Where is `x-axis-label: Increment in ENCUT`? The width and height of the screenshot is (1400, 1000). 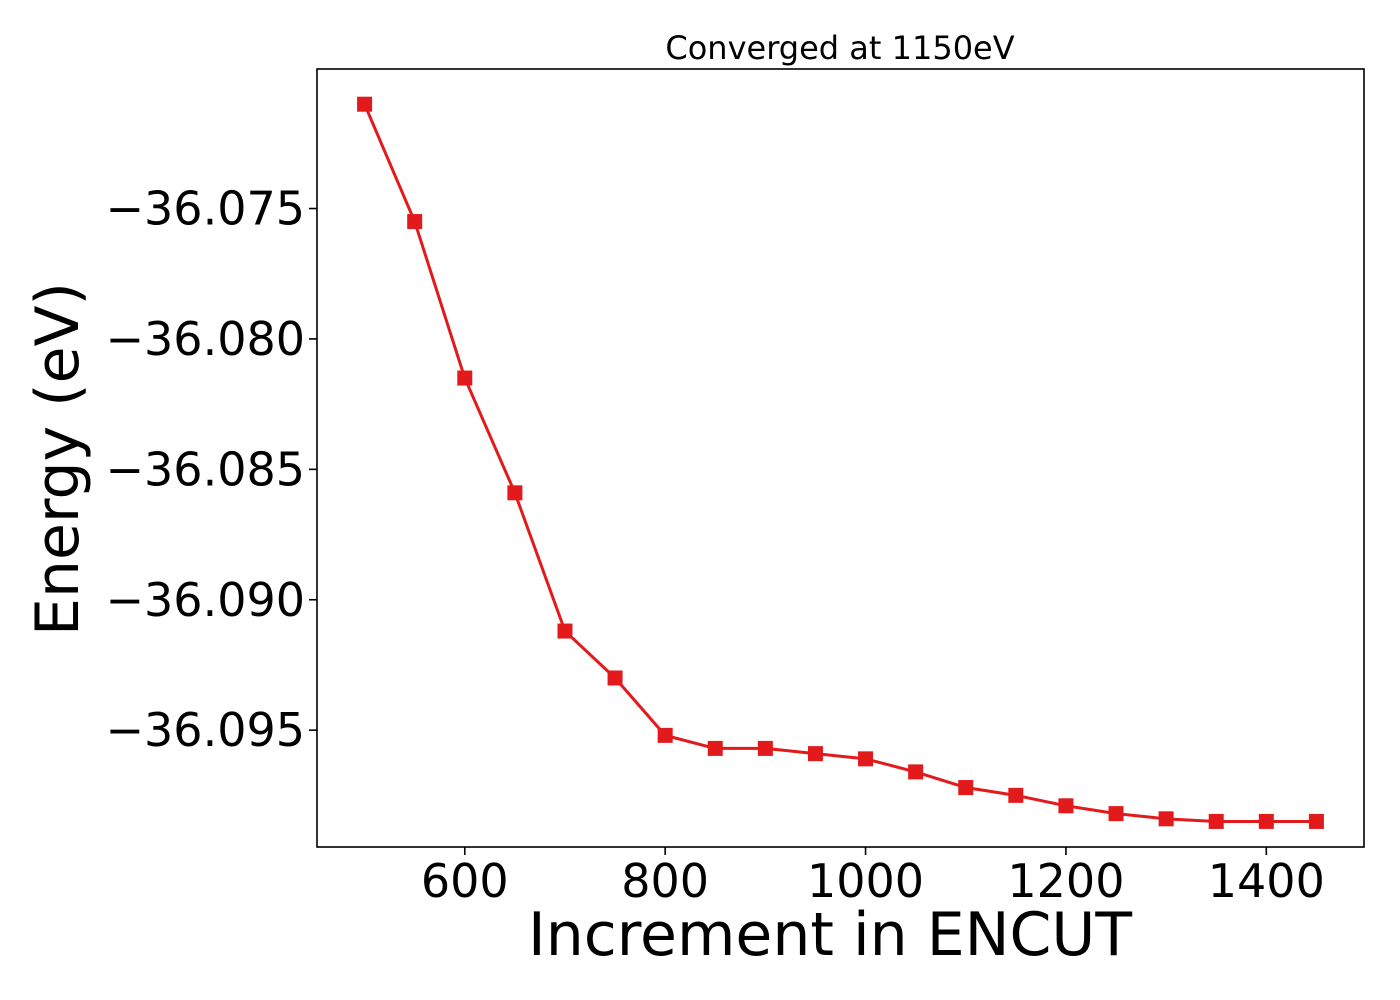 x-axis-label: Increment in ENCUT is located at coordinates (830, 935).